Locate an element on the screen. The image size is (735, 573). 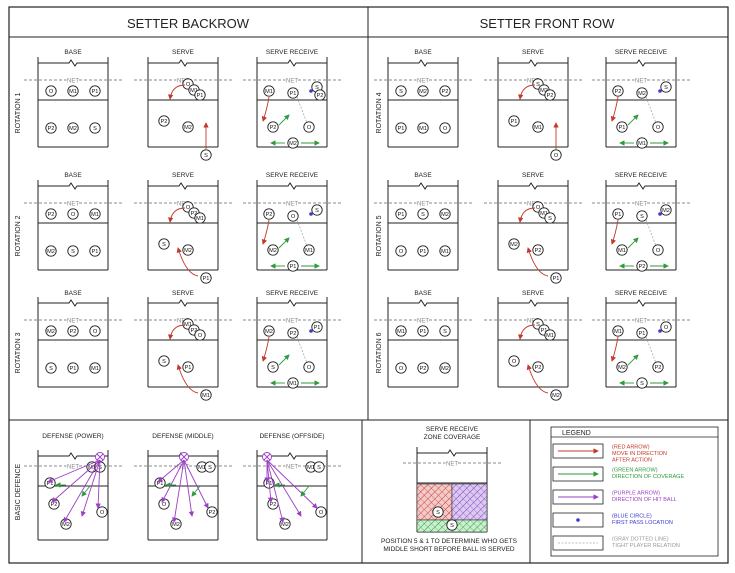
zone-note: MIDDLE SHORT BEFORE BALL IS SERVED is located at coordinates (449, 549).